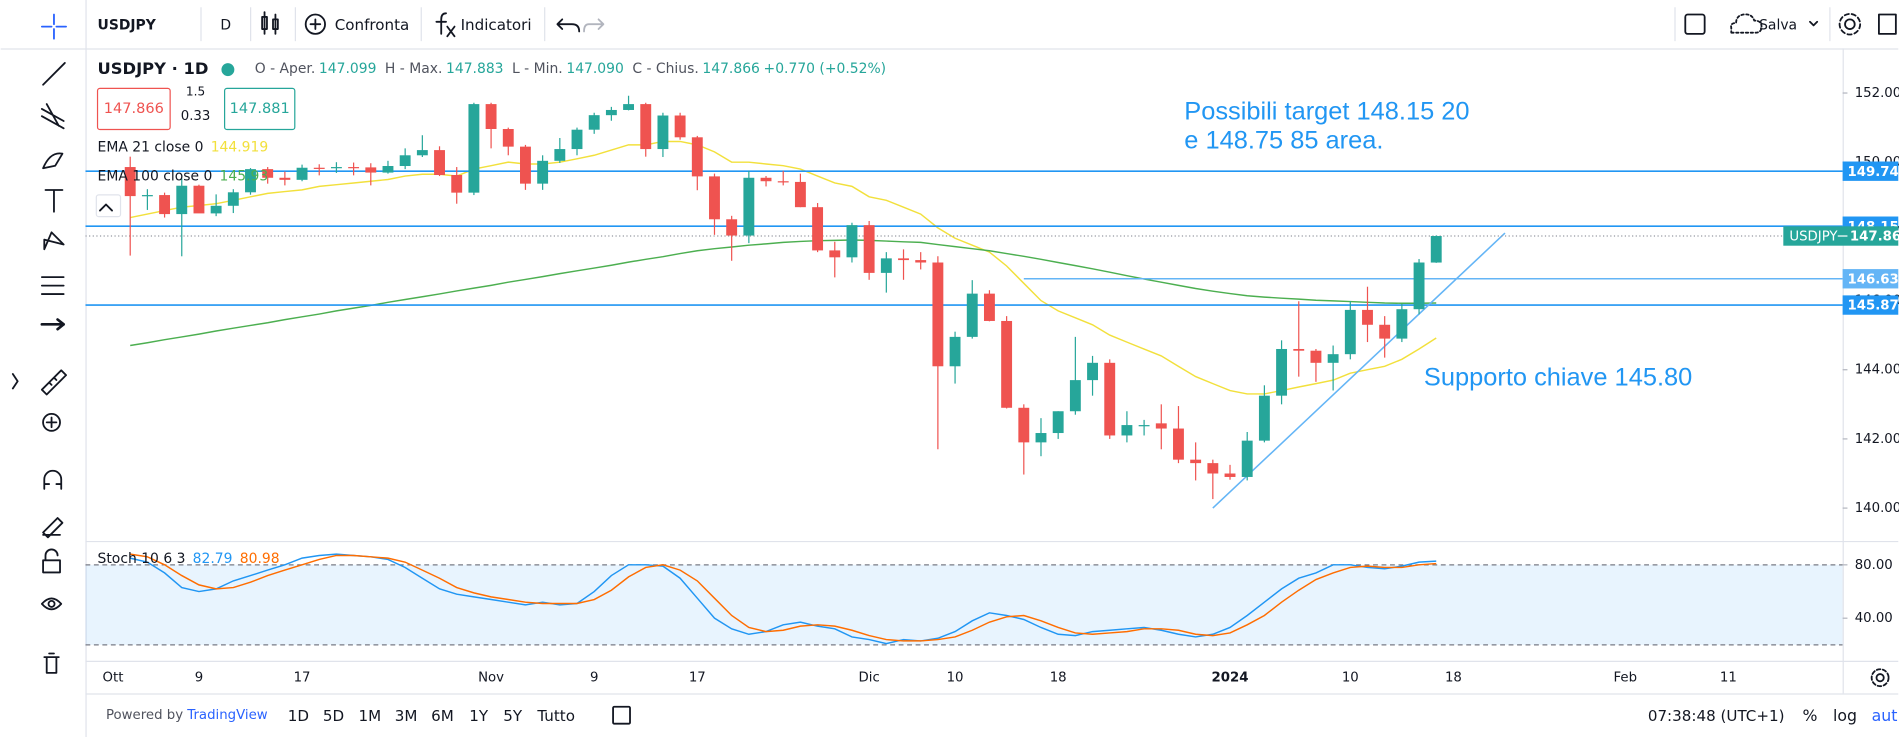 The height and width of the screenshot is (737, 1899). I want to click on log-toggle: log, so click(1845, 715).